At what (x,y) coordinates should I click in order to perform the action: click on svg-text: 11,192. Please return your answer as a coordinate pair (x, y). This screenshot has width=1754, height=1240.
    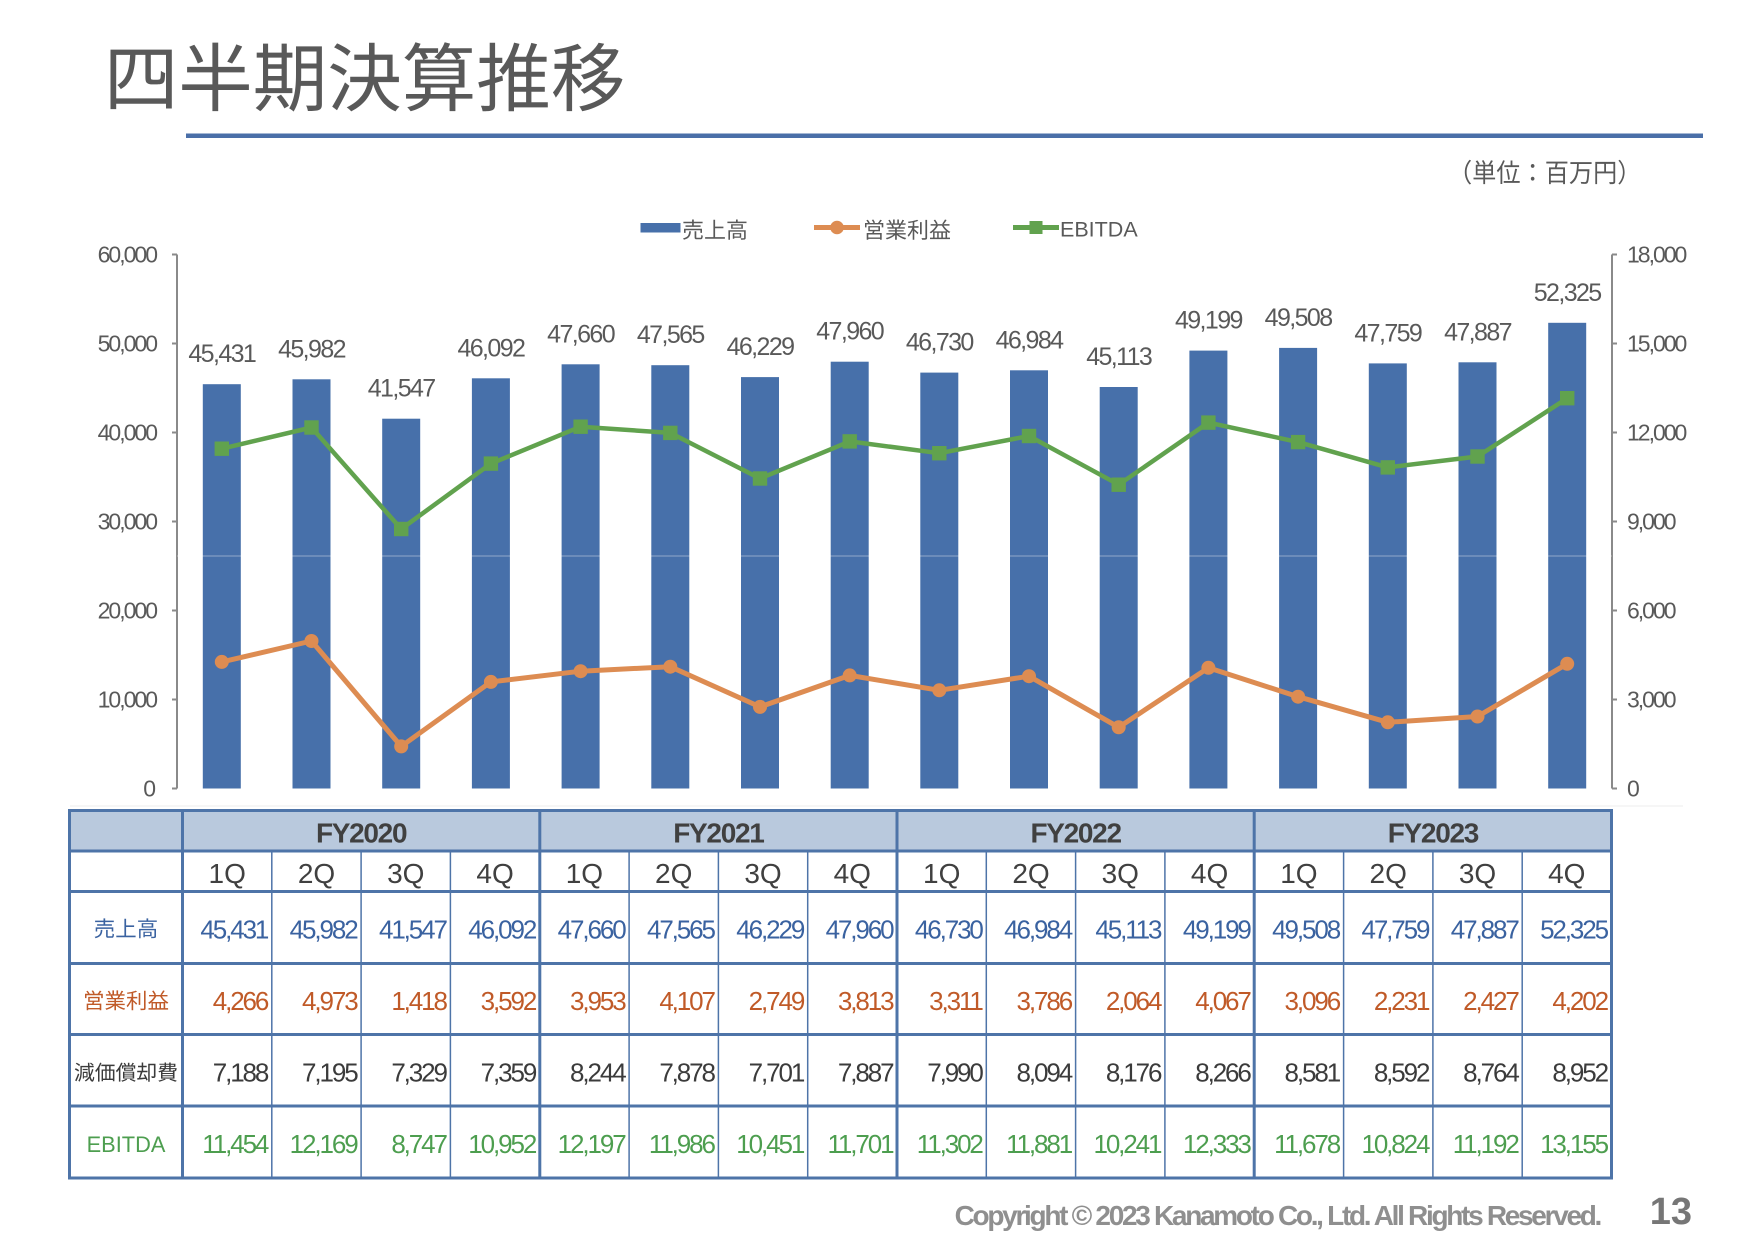
    Looking at the image, I should click on (1486, 1144).